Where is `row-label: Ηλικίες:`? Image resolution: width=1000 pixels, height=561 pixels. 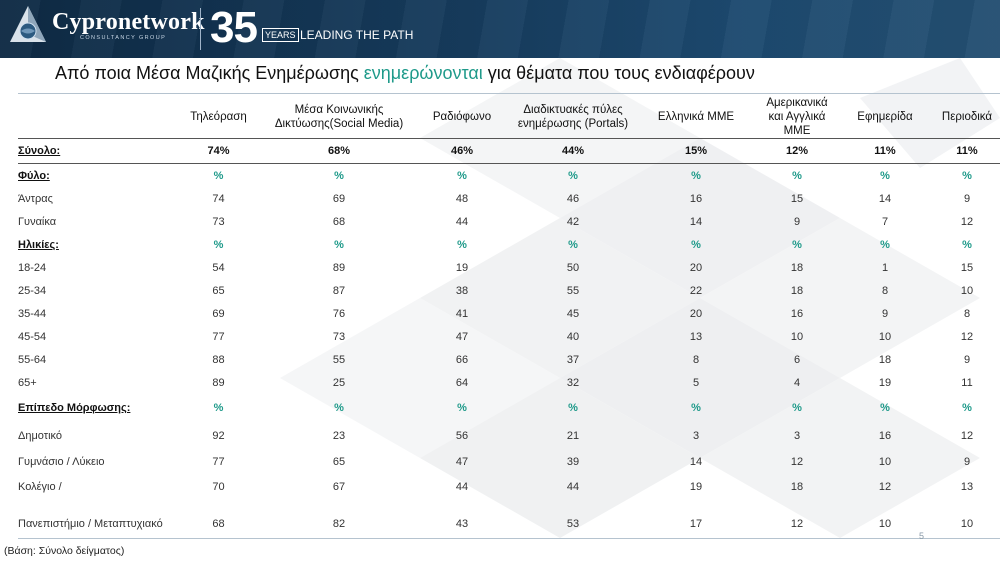 row-label: Ηλικίες: is located at coordinates (38, 244).